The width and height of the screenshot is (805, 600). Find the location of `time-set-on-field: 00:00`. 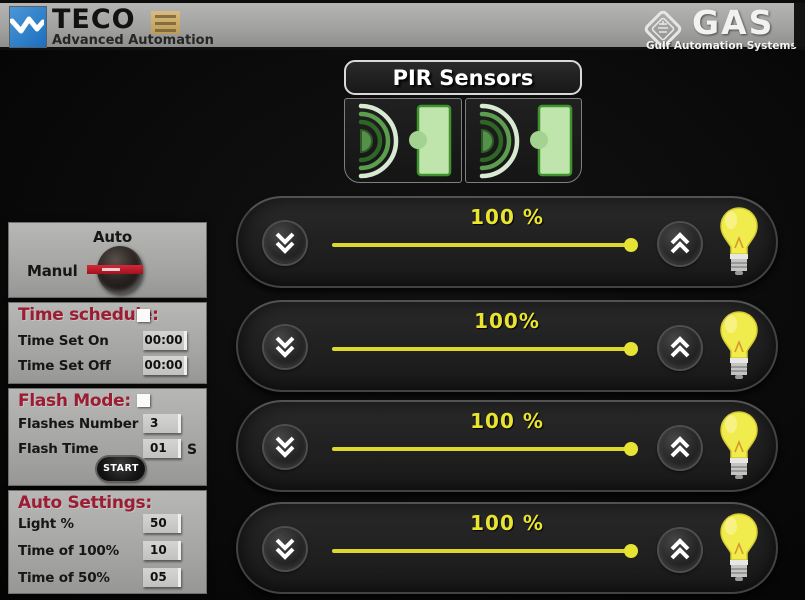

time-set-on-field: 00:00 is located at coordinates (165, 340).